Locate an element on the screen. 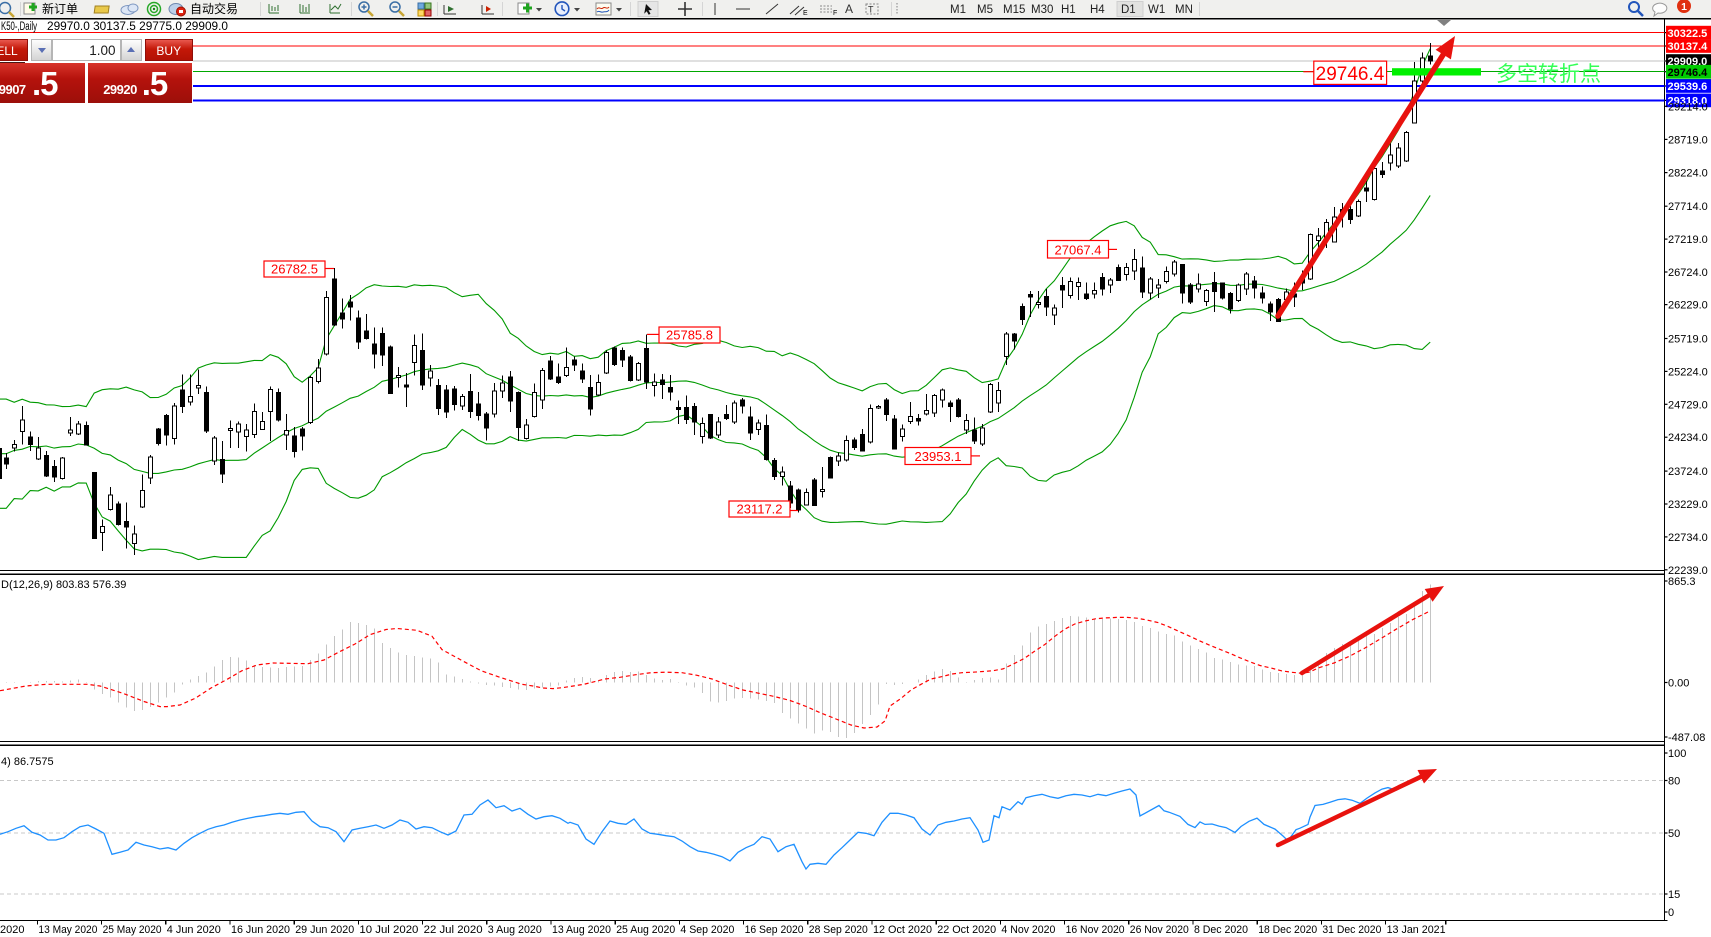 This screenshot has height=937, width=1711. svg-text: 28 Sep 2020 is located at coordinates (838, 930).